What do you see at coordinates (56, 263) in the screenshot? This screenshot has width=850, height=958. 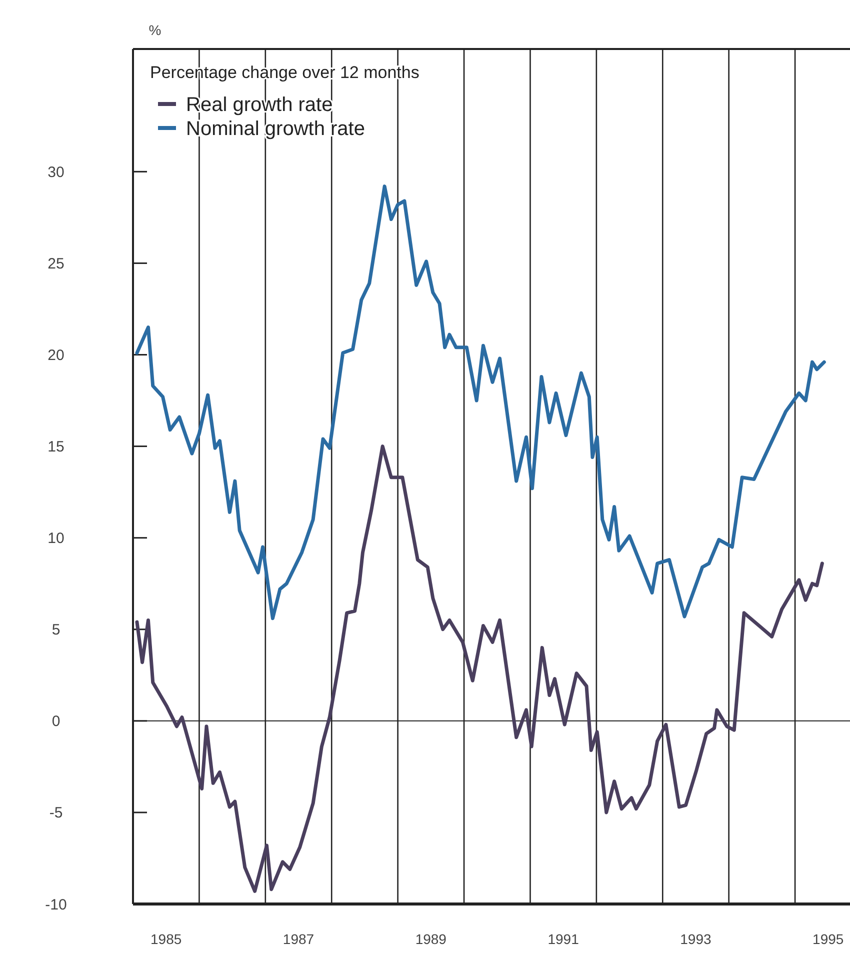 I see `y-tick-label: 25` at bounding box center [56, 263].